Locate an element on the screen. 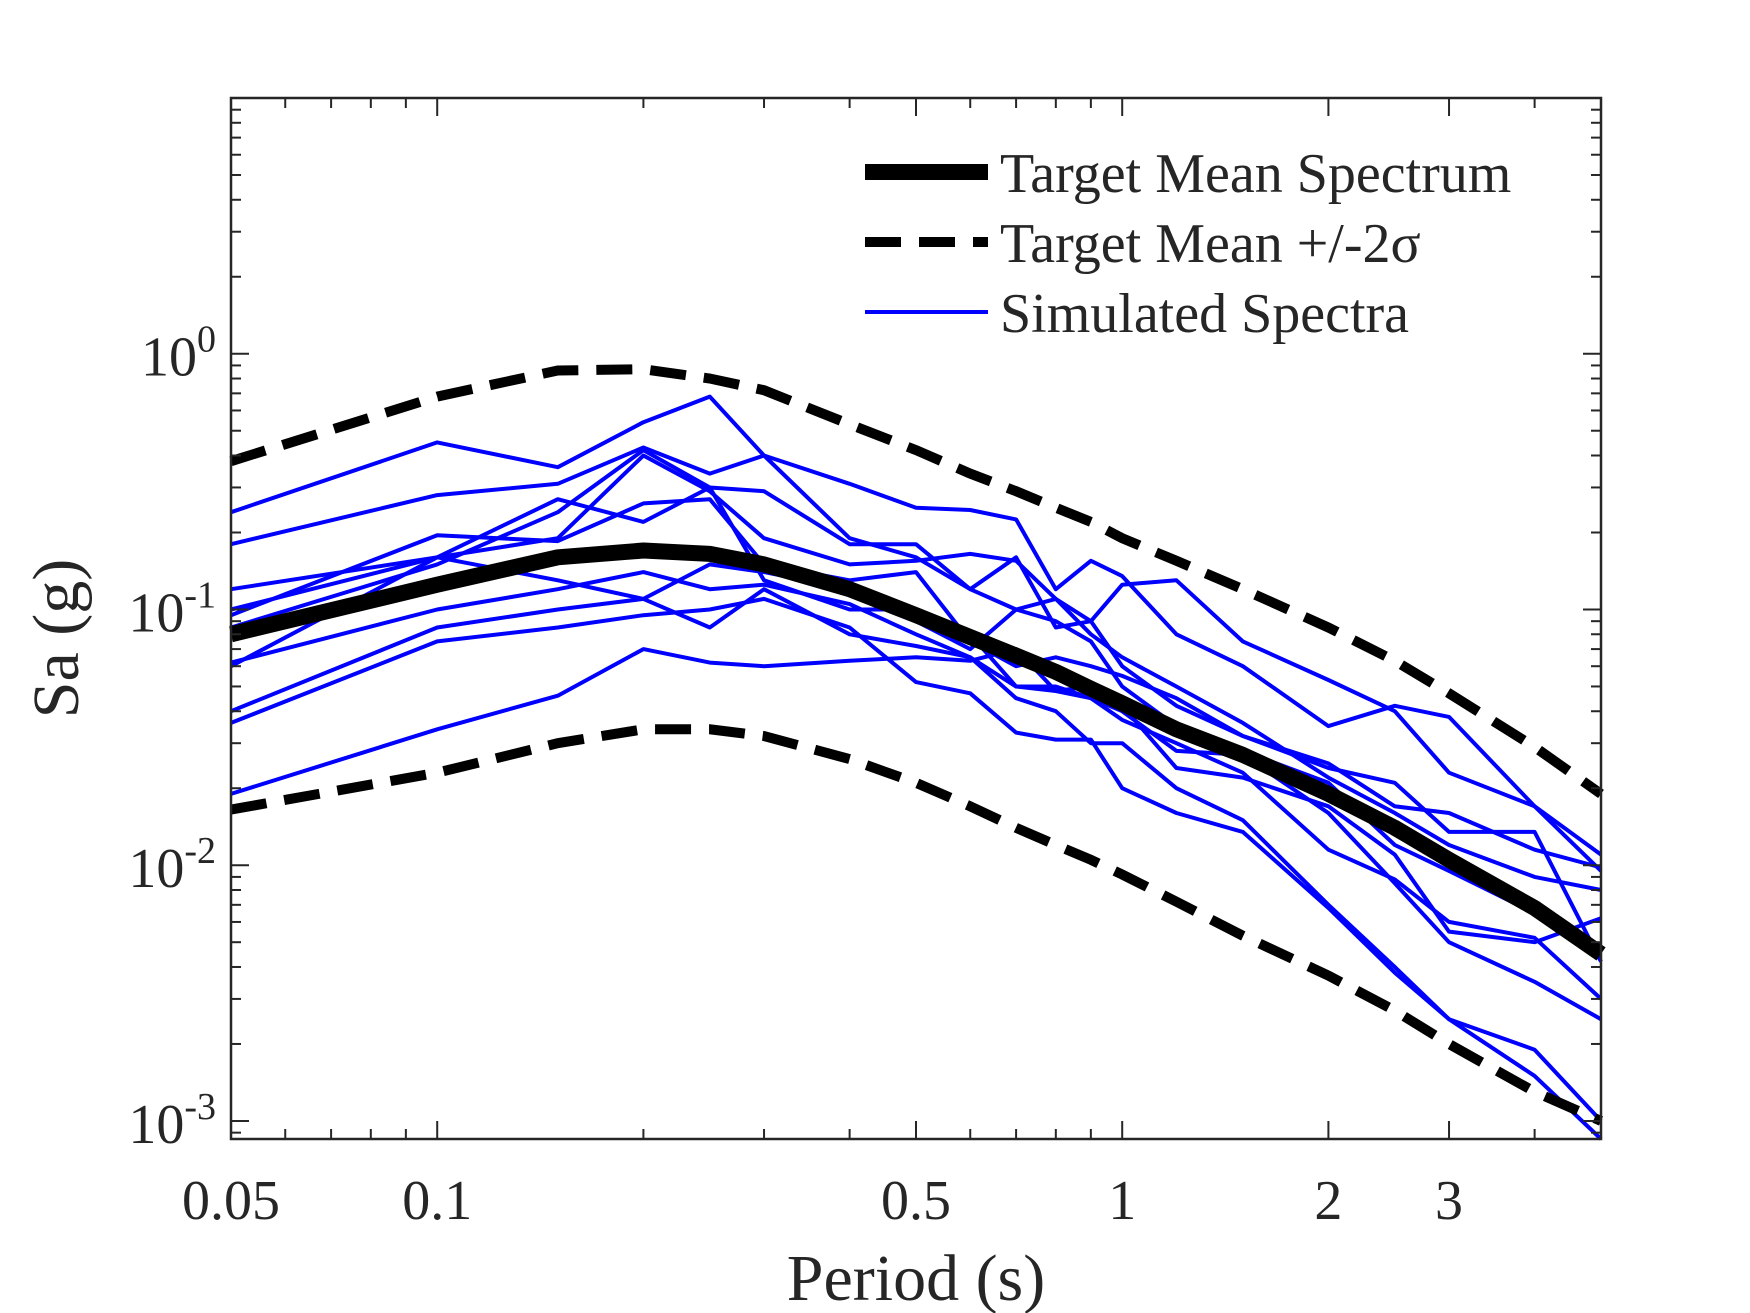  y-axis-label: Sa (g) is located at coordinates (56, 638).